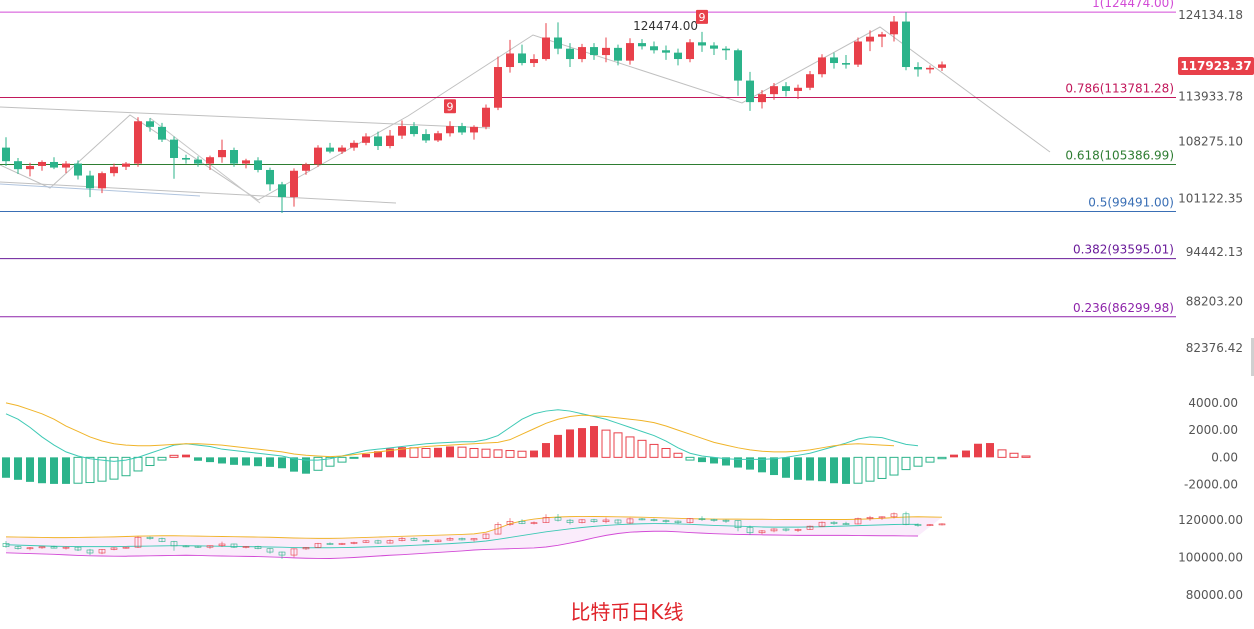  I want to click on price-tick-label: 108275.10, so click(1210, 141).